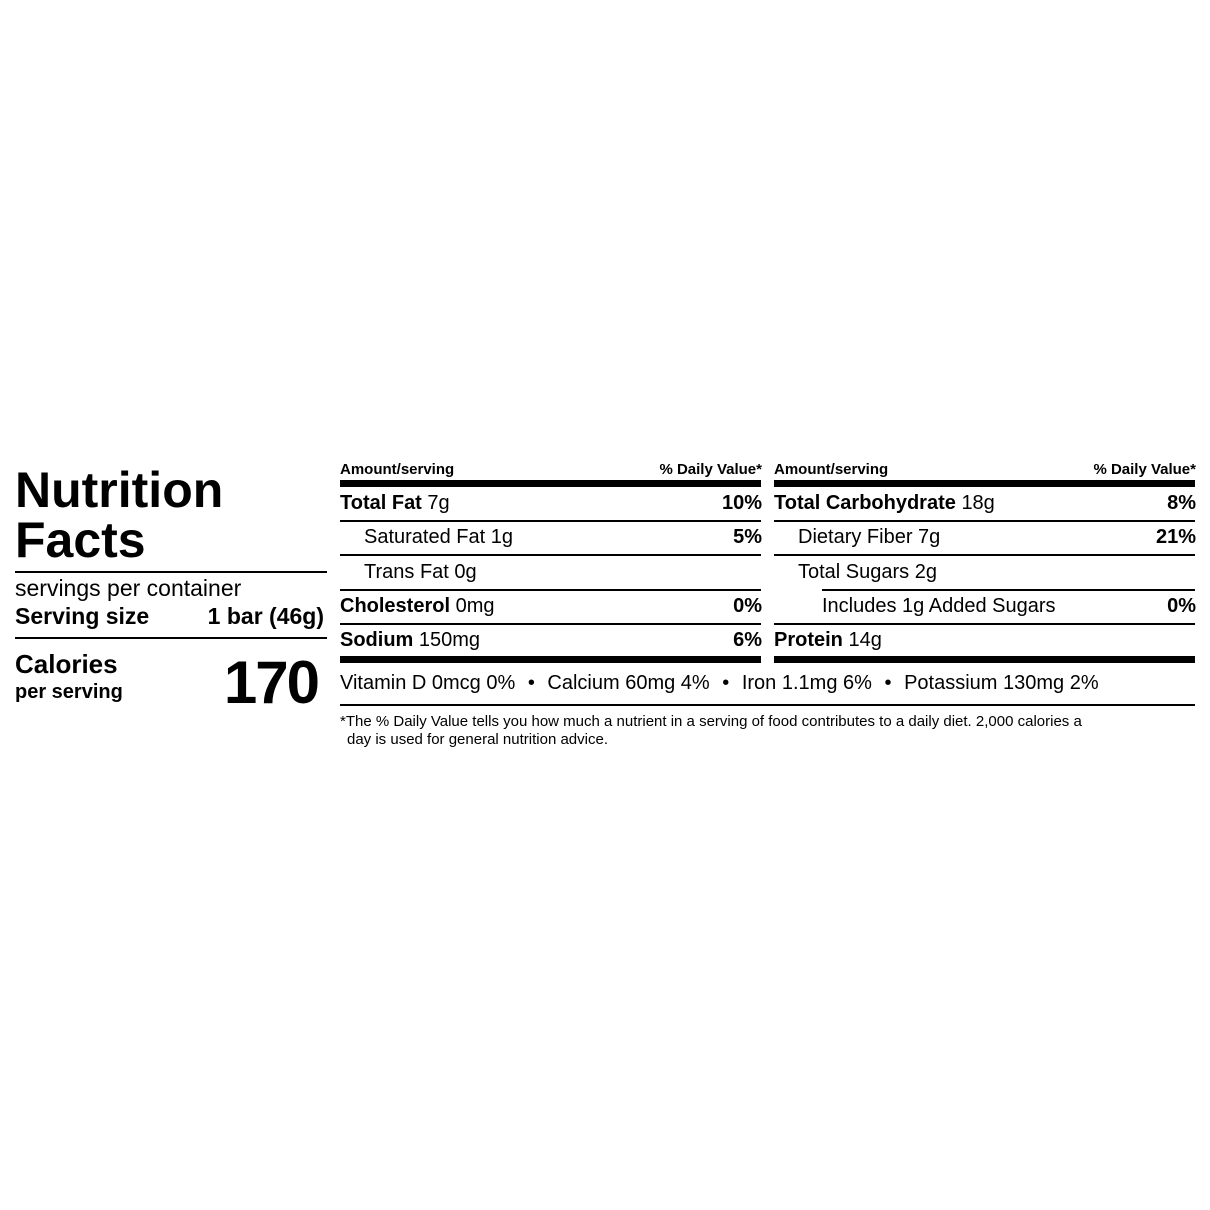  I want to click on nutrient-row-protein: Protein 14g, so click(985, 640).